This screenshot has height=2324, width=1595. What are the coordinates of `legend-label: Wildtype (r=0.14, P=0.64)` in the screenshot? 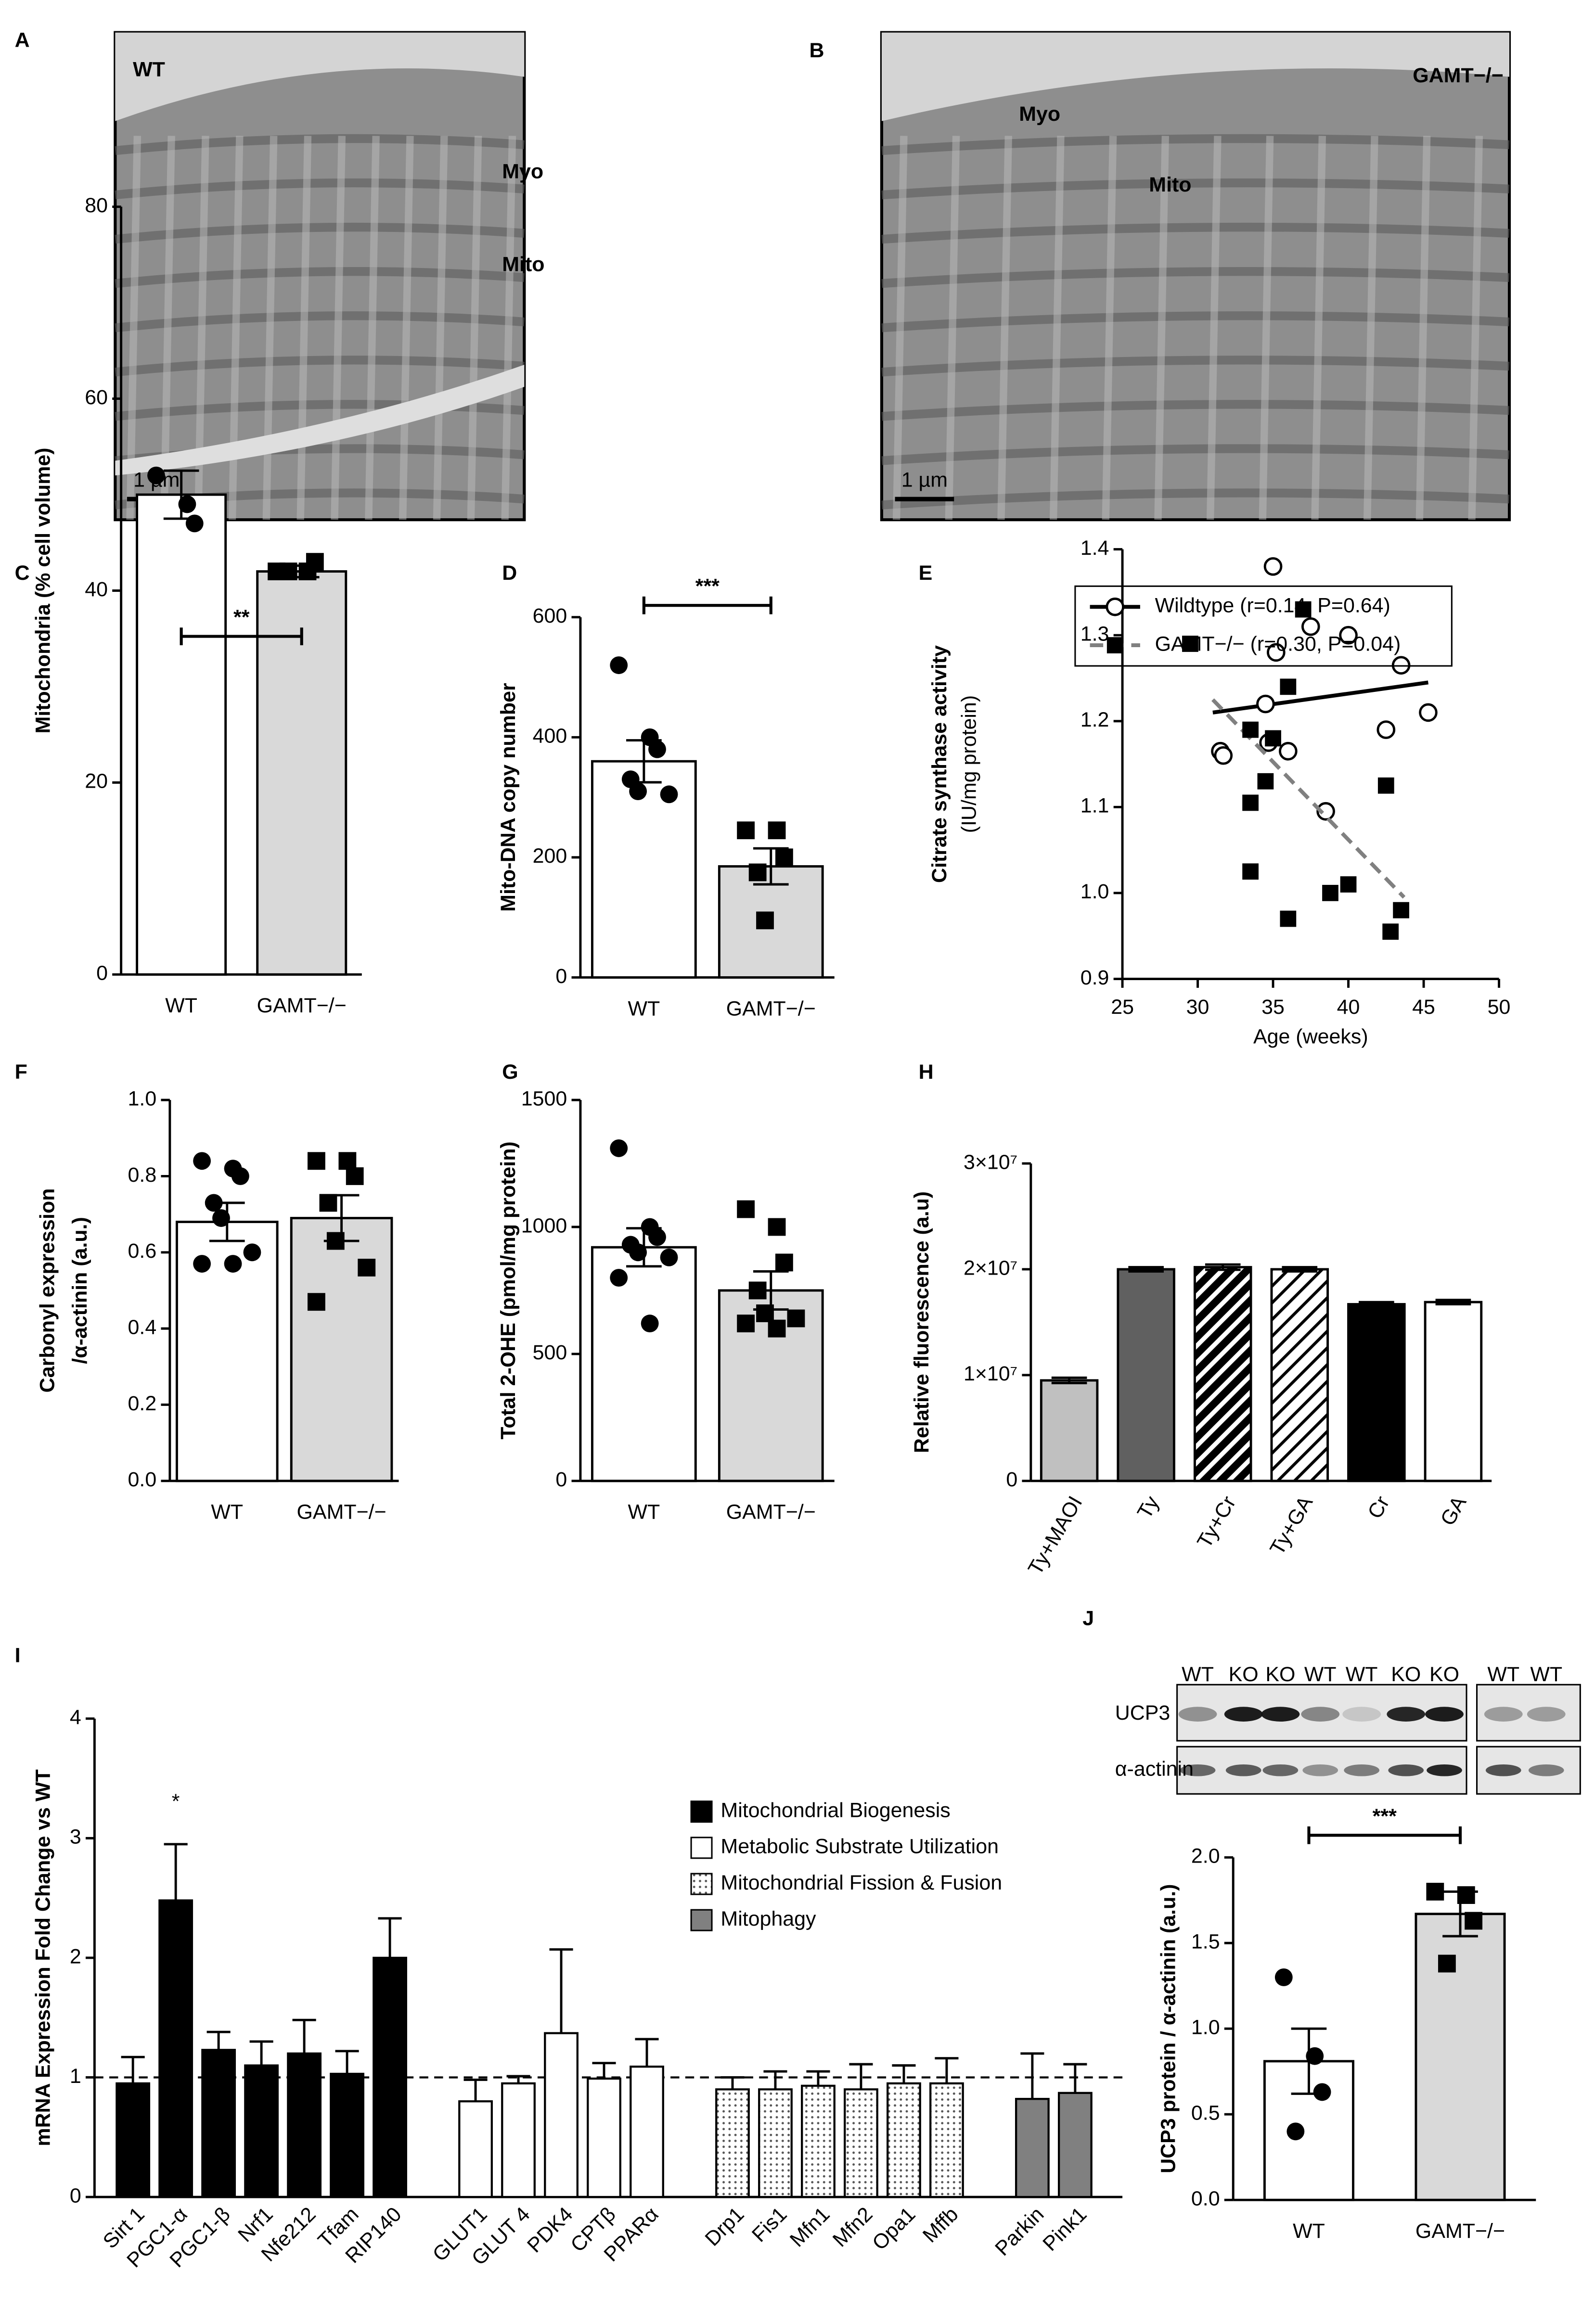 It's located at (1272, 606).